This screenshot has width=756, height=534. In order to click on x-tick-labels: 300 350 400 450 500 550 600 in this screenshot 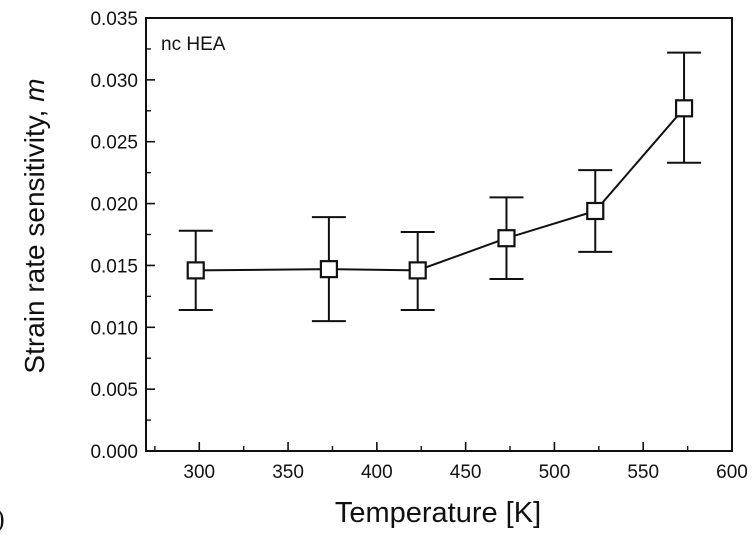, I will do `click(465, 472)`.